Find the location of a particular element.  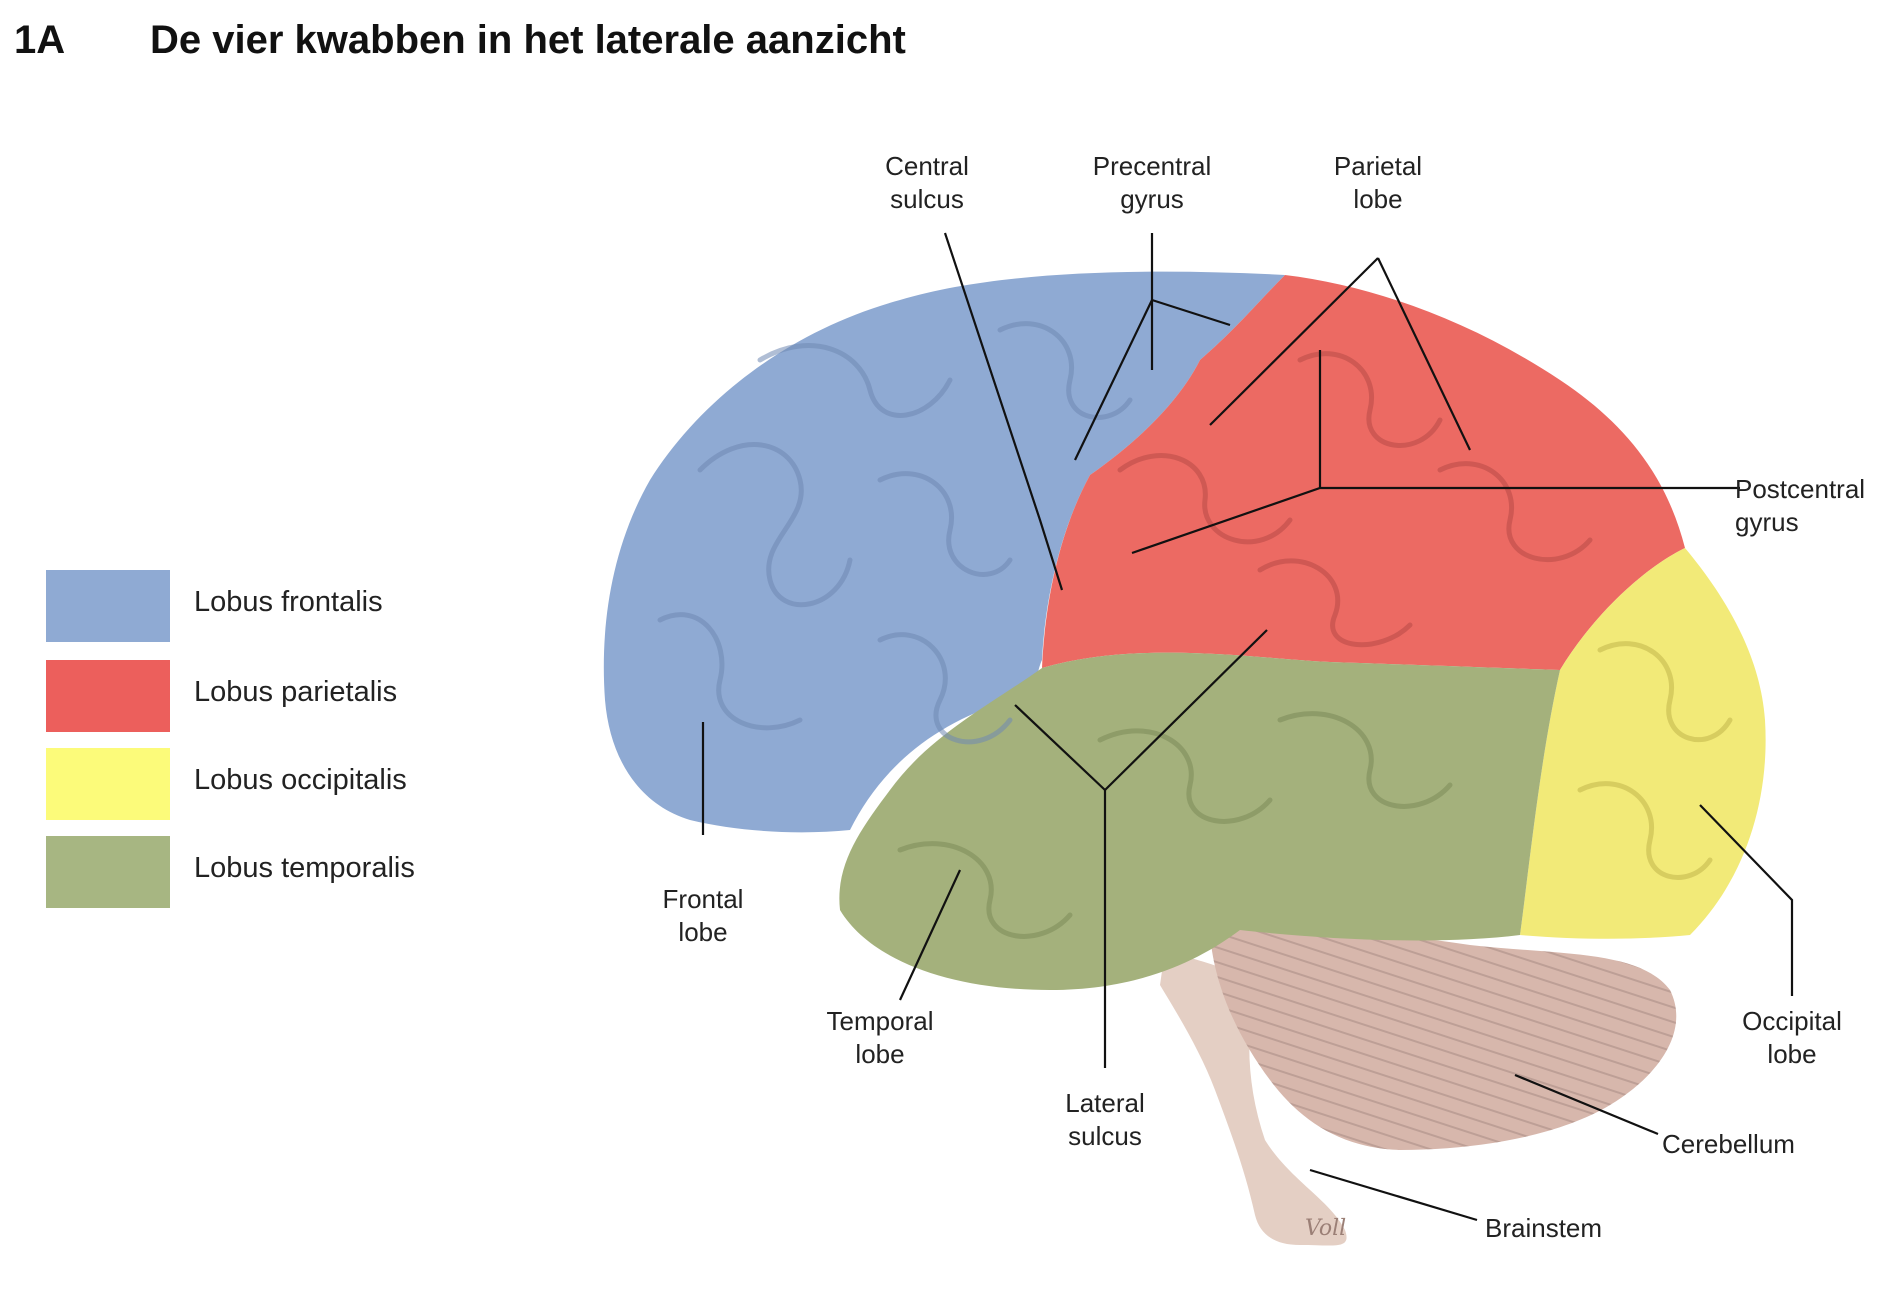

legend-swatch-parietal is located at coordinates (108, 696).